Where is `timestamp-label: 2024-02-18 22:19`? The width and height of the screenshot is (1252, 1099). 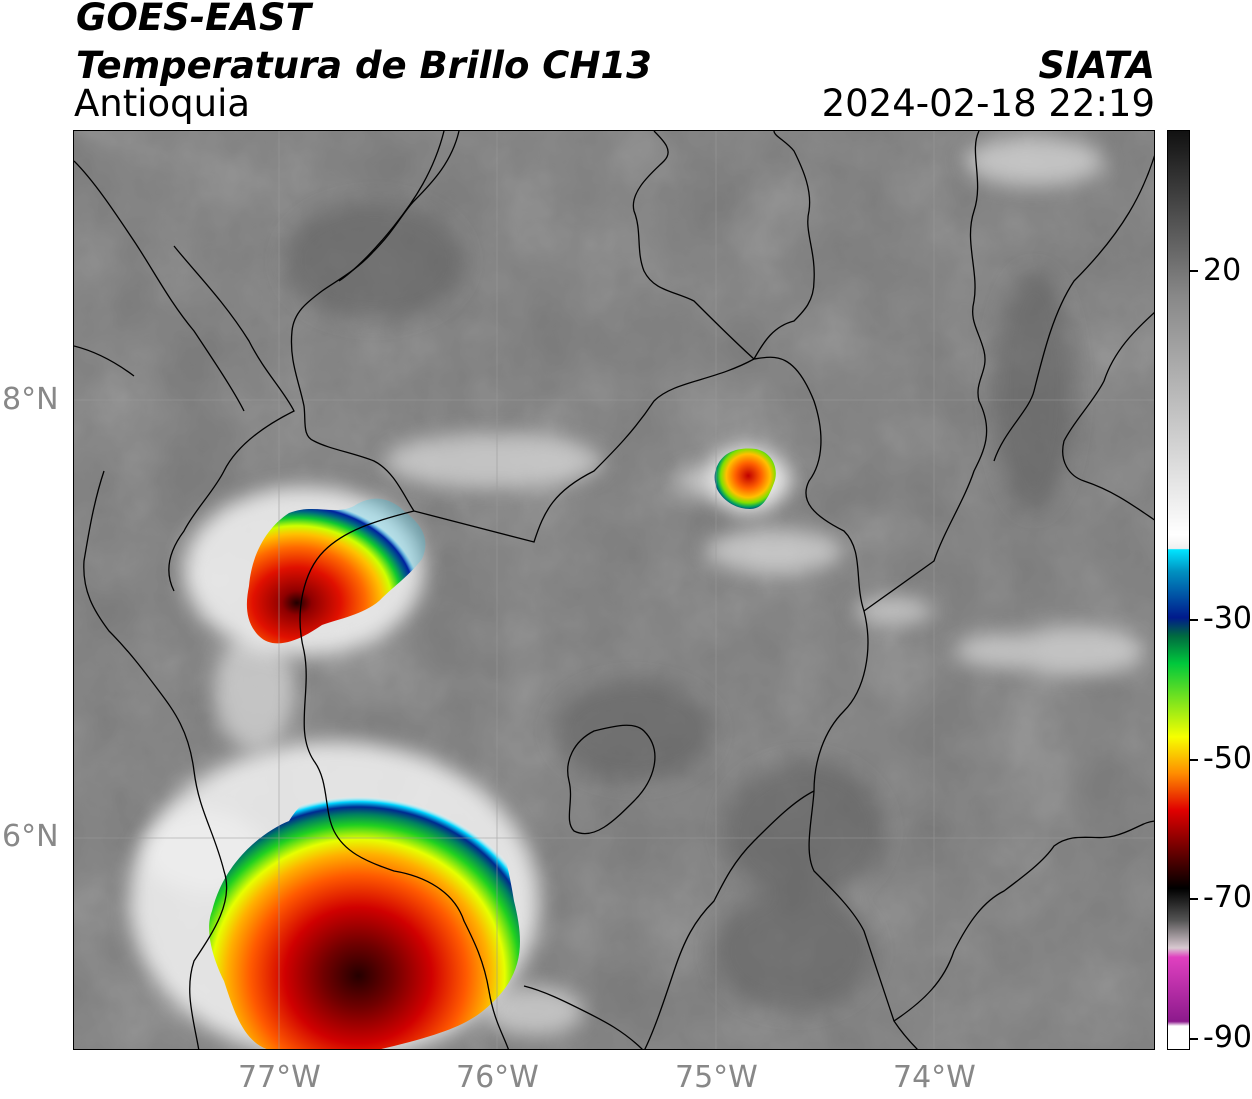
timestamp-label: 2024-02-18 22:19 is located at coordinates (988, 103).